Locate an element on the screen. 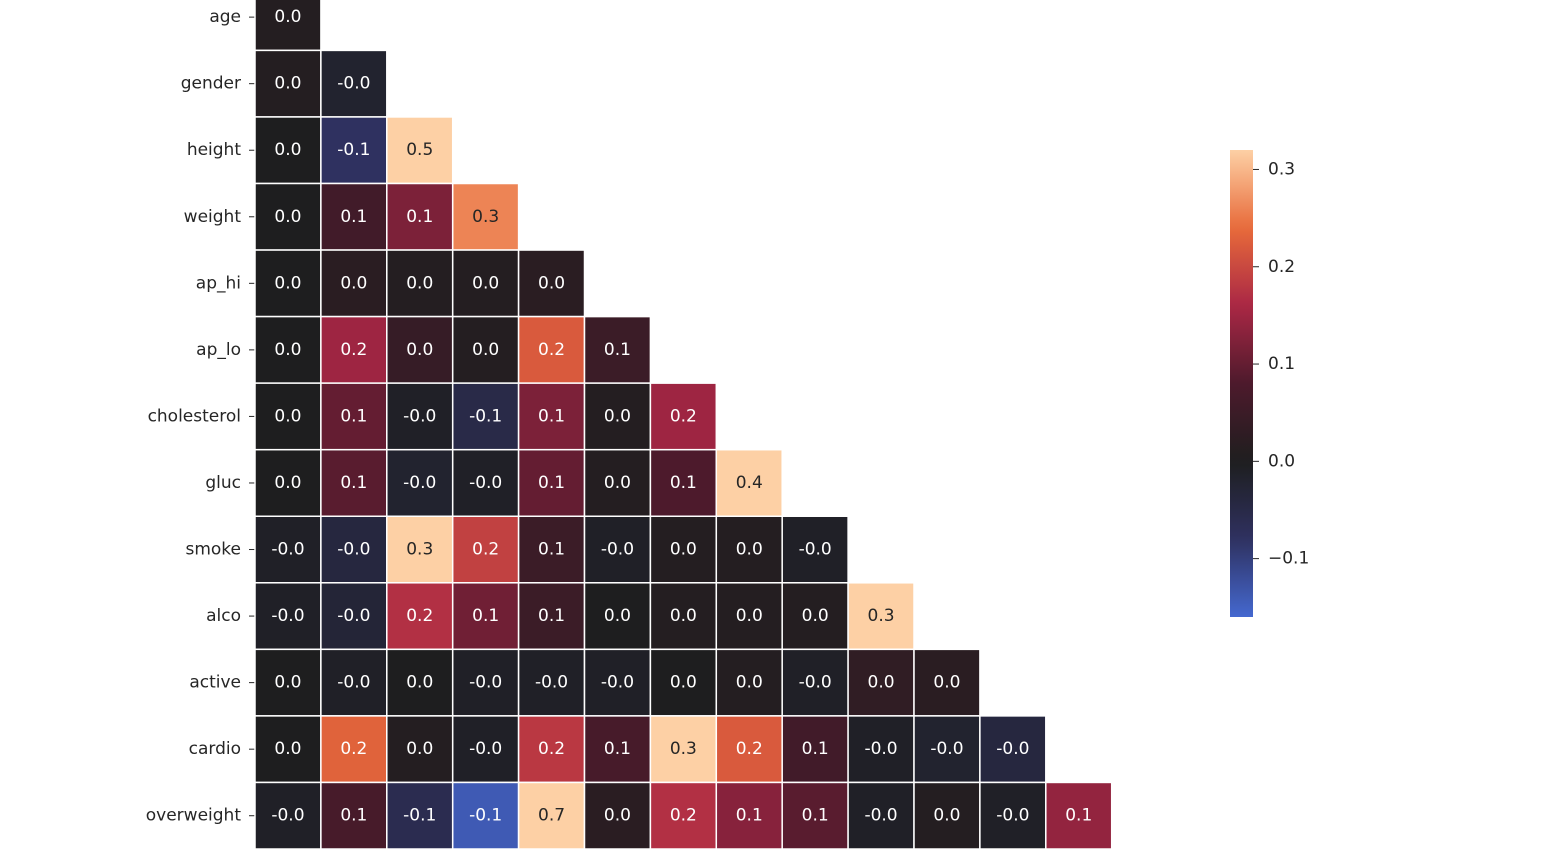 Image resolution: width=1541 pixels, height=849 pixels. colorbar-tick-label: 0.1 is located at coordinates (1281, 364).